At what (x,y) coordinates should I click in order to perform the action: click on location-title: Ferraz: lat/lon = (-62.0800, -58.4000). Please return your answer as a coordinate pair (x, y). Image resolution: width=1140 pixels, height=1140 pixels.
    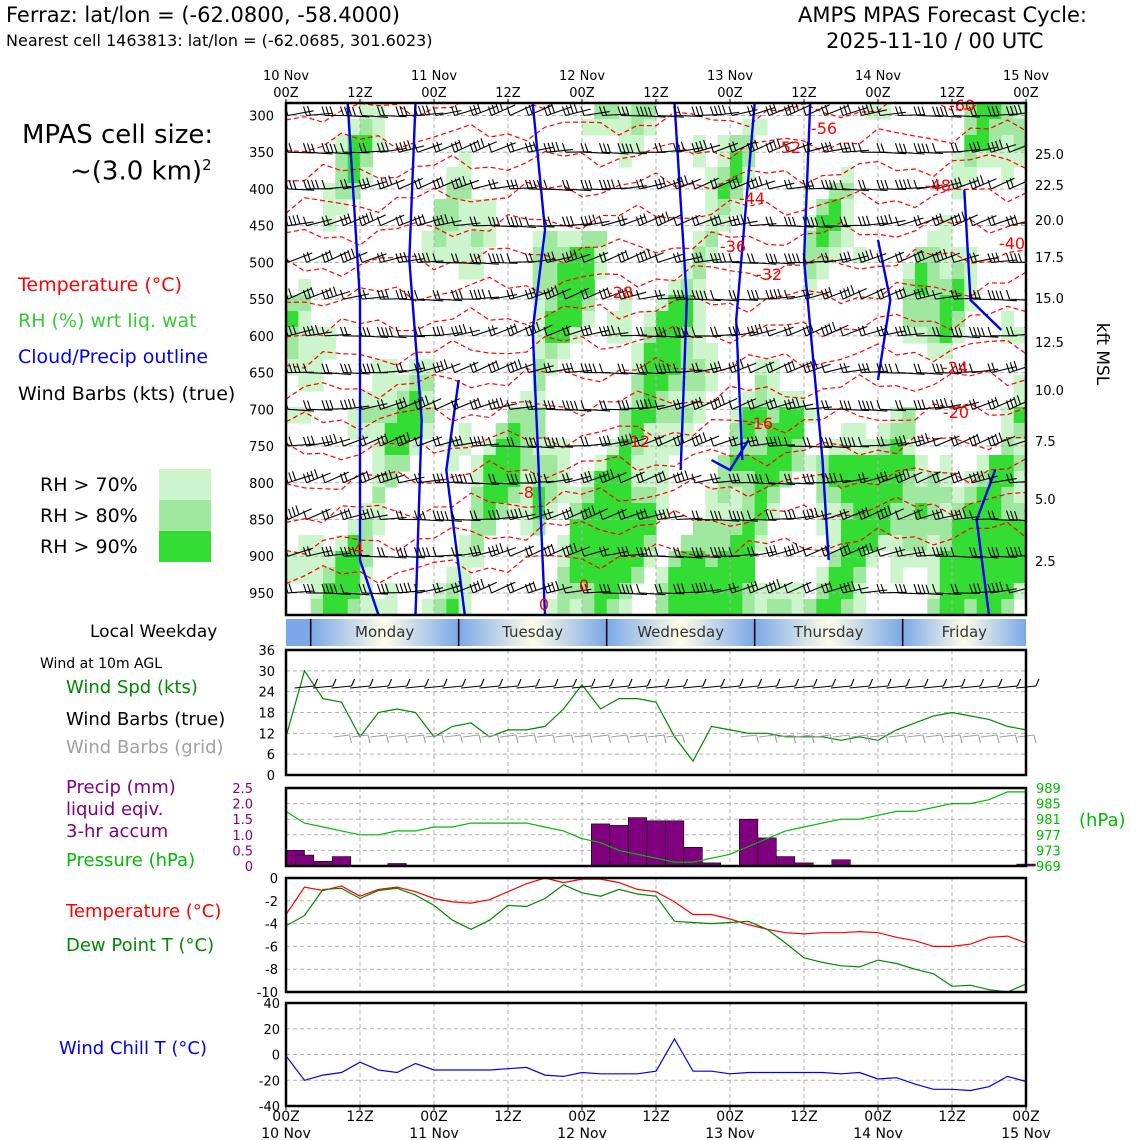
    Looking at the image, I should click on (203, 15).